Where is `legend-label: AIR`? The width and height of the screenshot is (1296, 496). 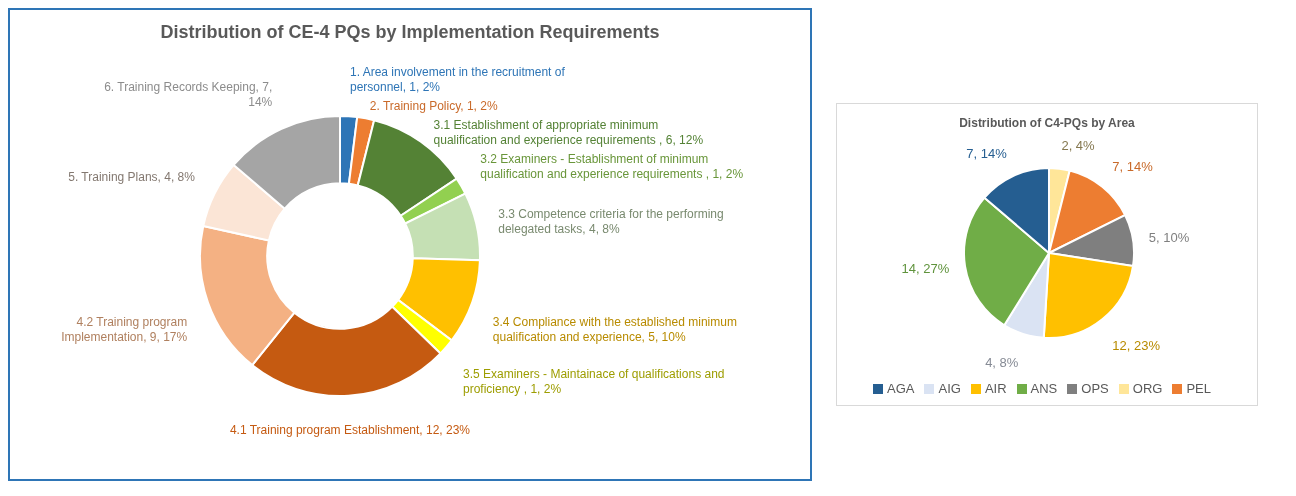 legend-label: AIR is located at coordinates (995, 389).